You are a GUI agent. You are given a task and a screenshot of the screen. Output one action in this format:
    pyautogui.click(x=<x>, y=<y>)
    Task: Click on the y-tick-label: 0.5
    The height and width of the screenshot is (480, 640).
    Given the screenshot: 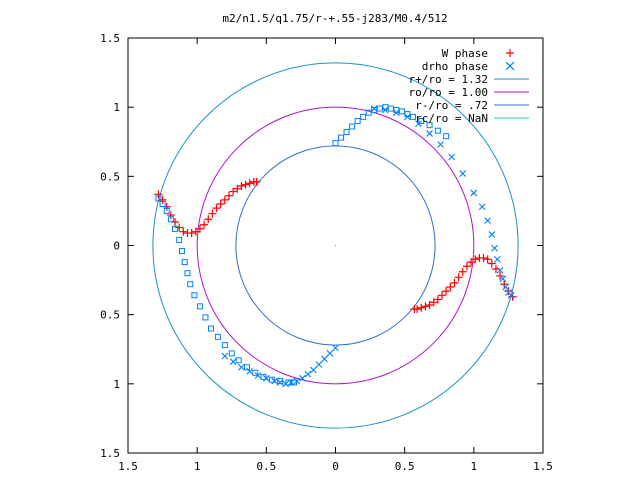 What is the action you would take?
    pyautogui.click(x=110, y=176)
    